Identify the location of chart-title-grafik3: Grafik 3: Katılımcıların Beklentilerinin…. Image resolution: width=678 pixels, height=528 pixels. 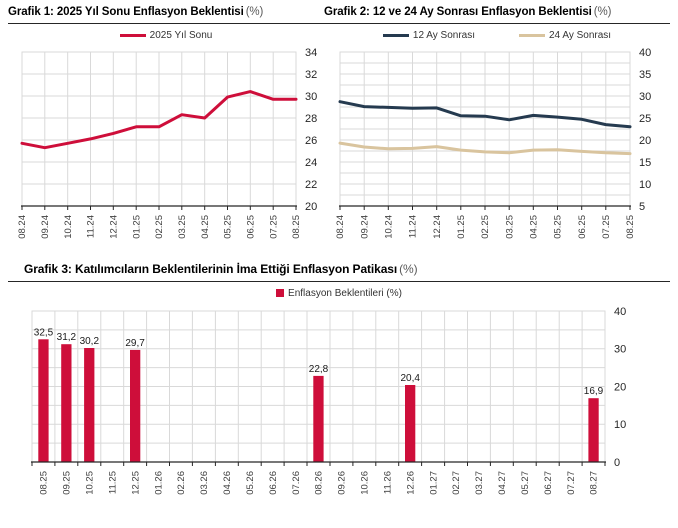
(339, 271).